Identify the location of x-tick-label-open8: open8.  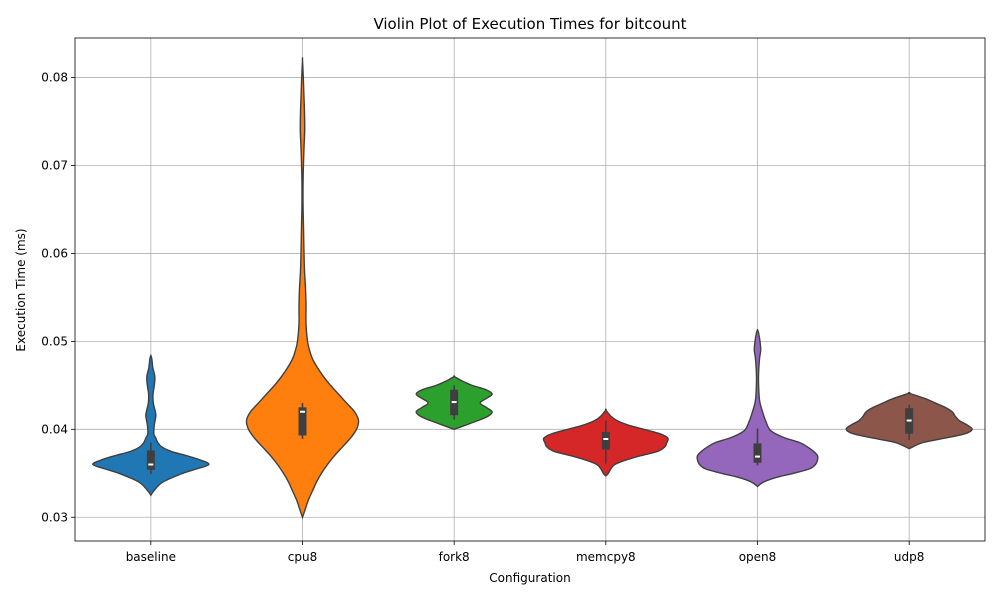
(758, 557).